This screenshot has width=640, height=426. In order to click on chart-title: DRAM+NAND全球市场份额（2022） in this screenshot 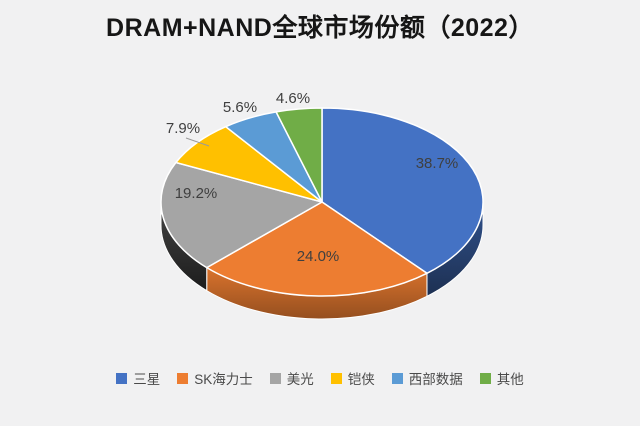, I will do `click(320, 28)`.